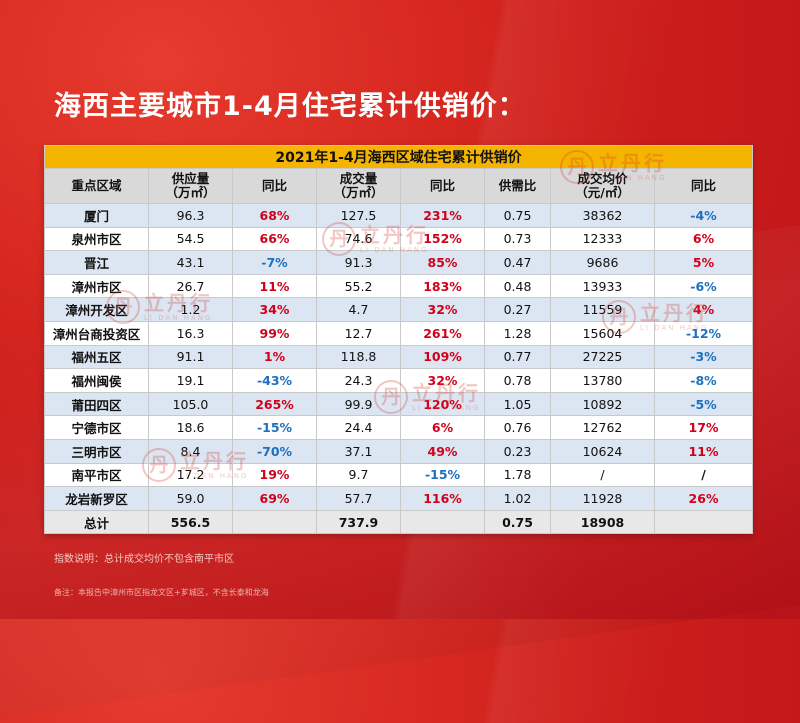  I want to click on cell-supply-yoy: 66%, so click(274, 239).